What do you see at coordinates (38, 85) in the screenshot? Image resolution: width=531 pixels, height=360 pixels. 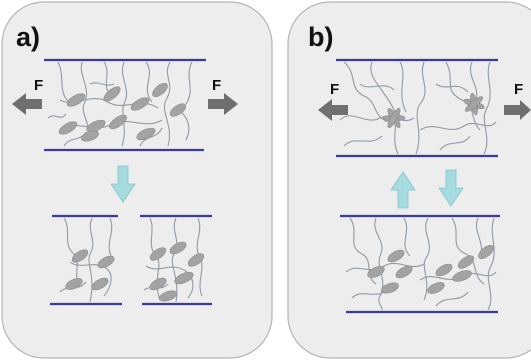 I see `panel-a-force-left-label: F` at bounding box center [38, 85].